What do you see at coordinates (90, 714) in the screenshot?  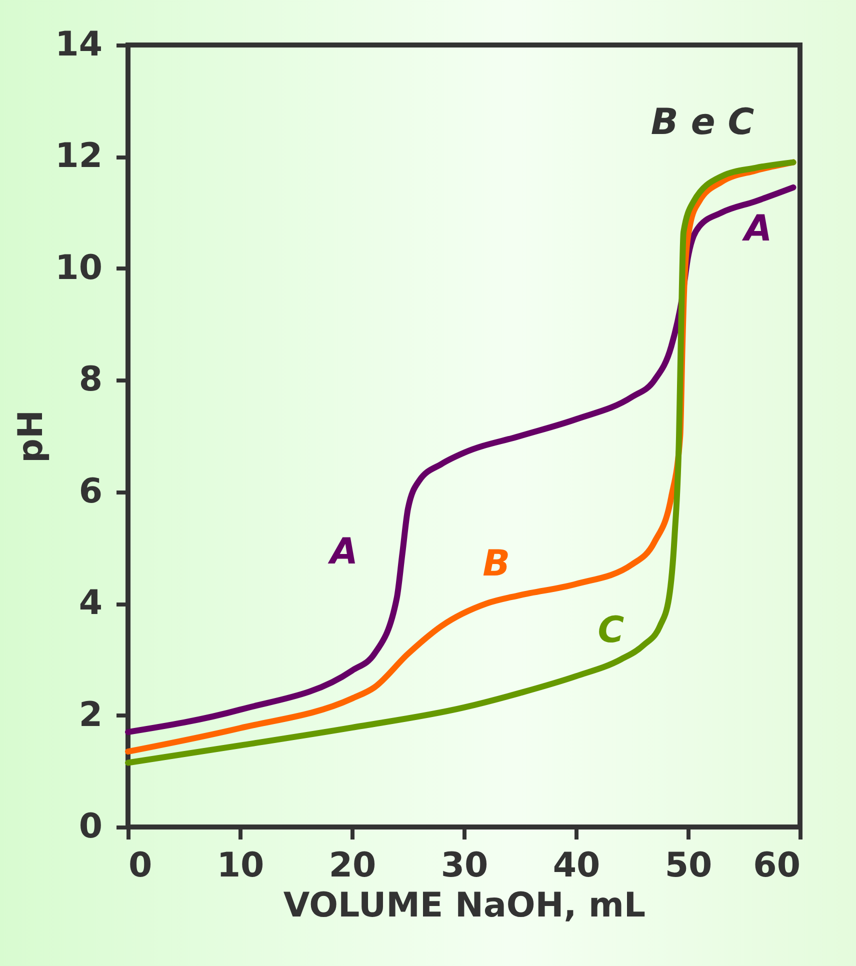 I see `y-tick-label: 2` at bounding box center [90, 714].